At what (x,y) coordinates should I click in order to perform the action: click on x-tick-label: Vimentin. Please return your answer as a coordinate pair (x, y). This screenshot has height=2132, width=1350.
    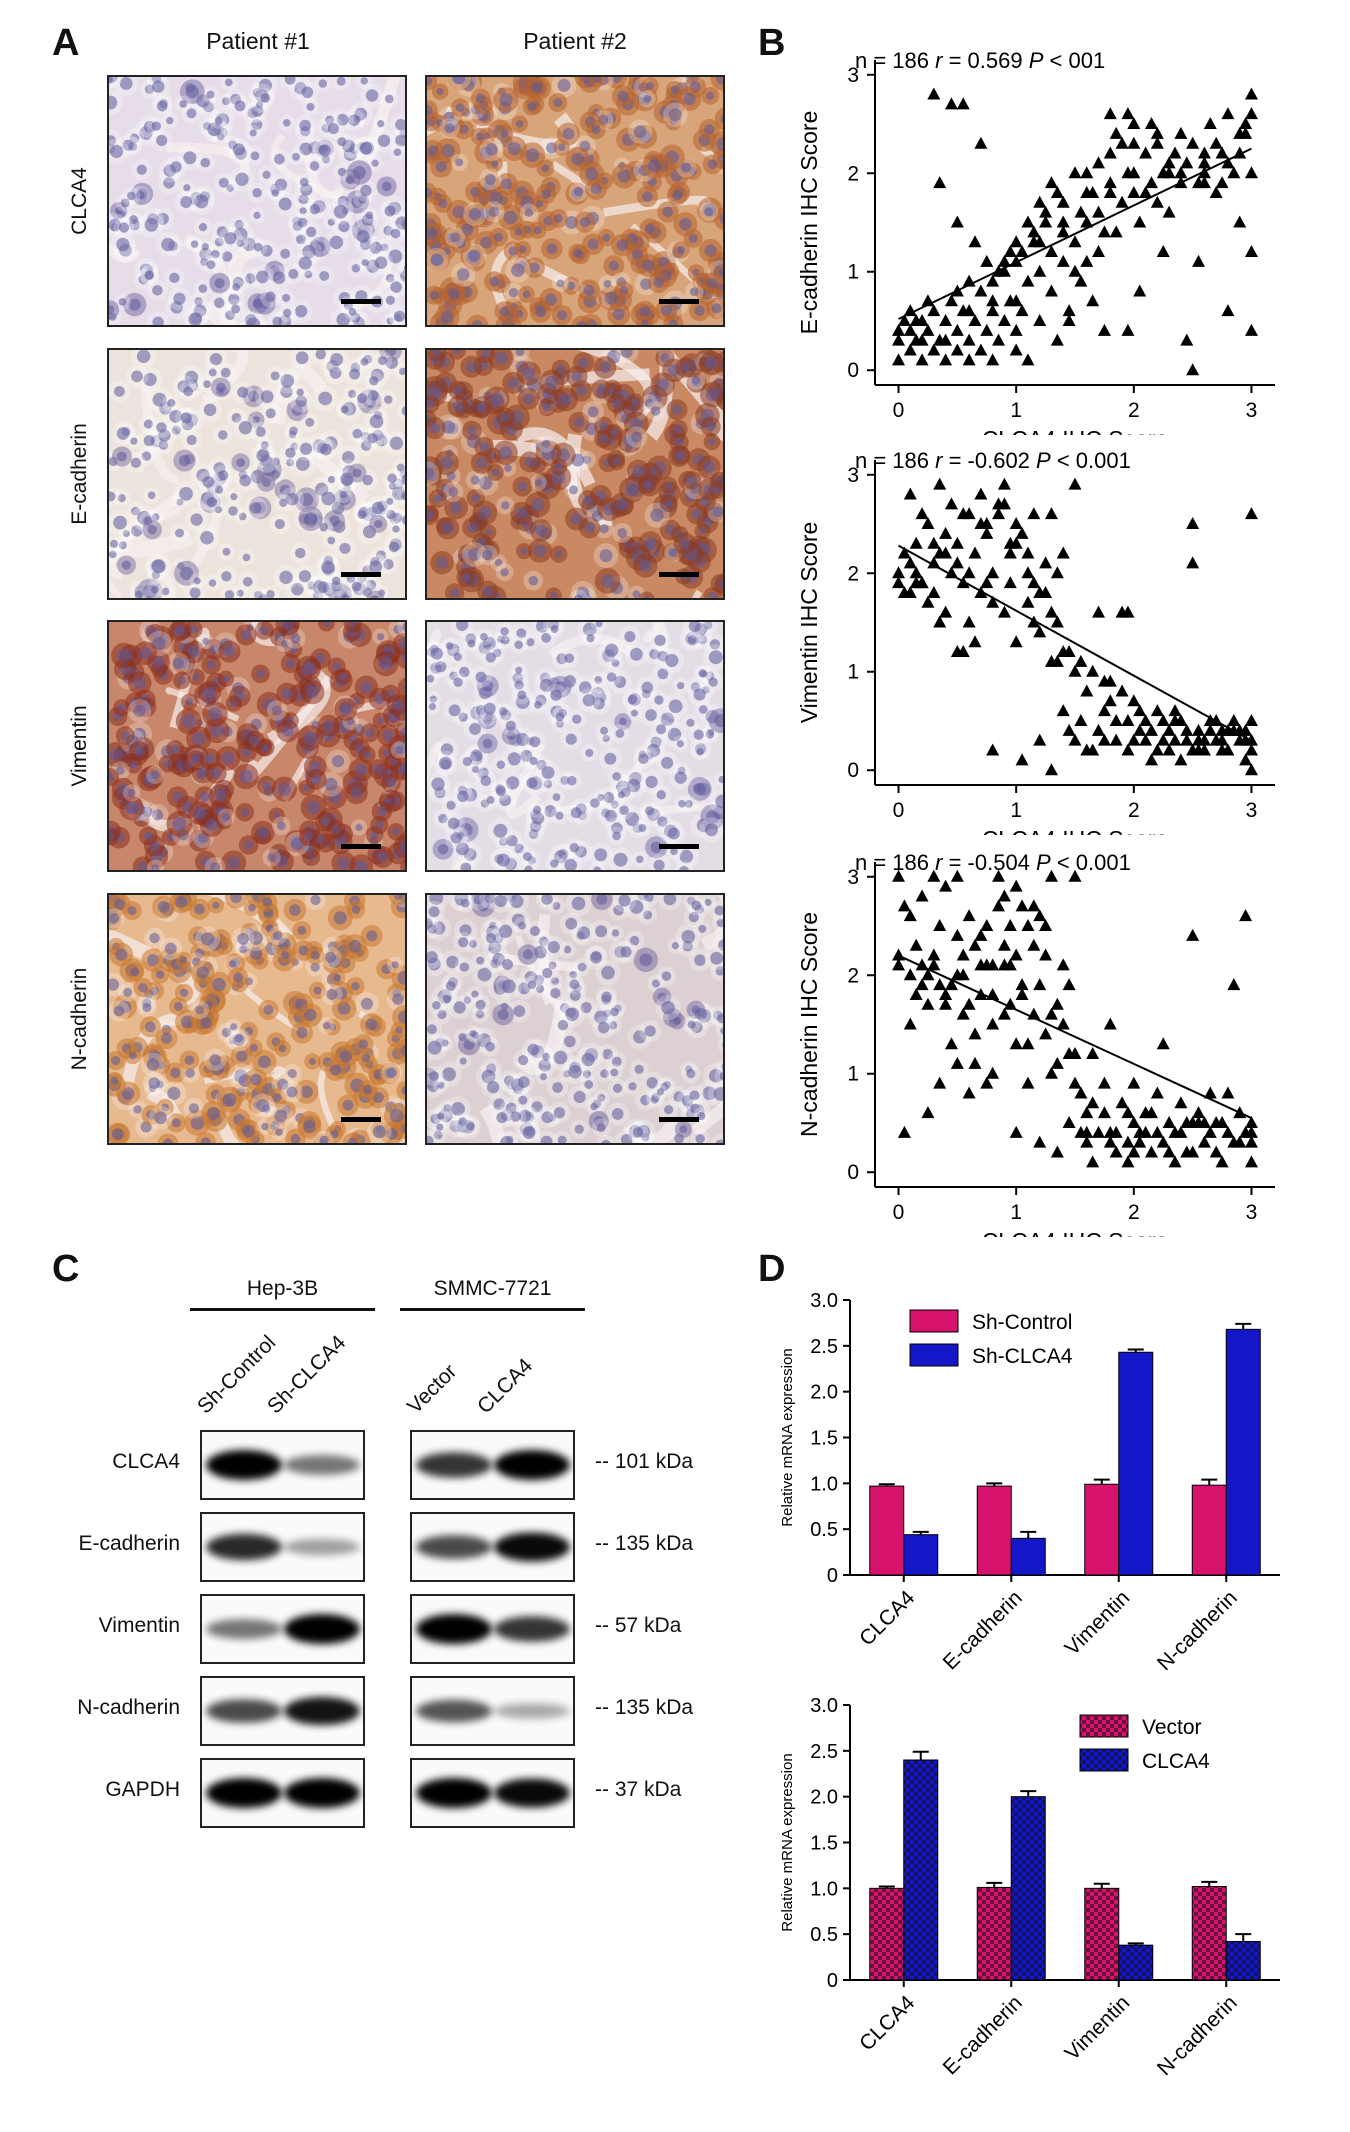
    Looking at the image, I should click on (1098, 1623).